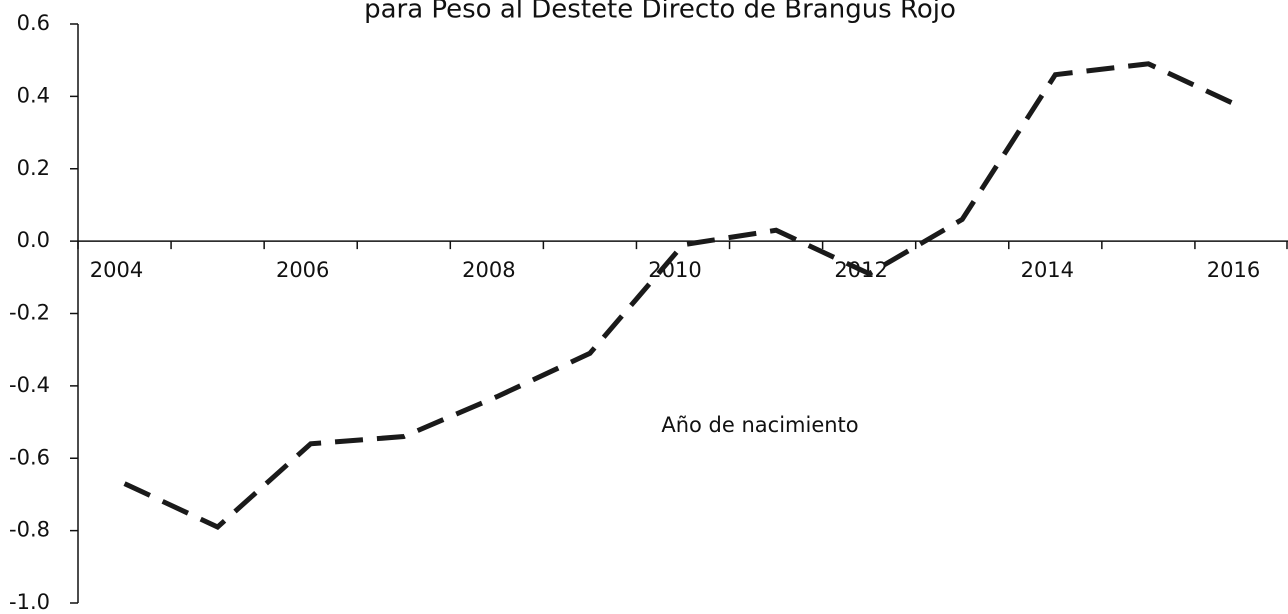 The height and width of the screenshot is (614, 1288). I want to click on y-tick-label: -0.2, so click(29, 313).